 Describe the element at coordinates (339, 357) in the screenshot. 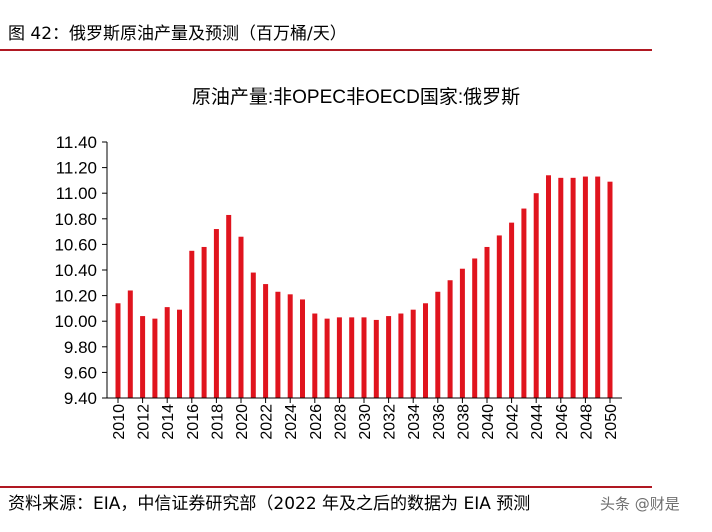

I see `bar-2028` at that location.